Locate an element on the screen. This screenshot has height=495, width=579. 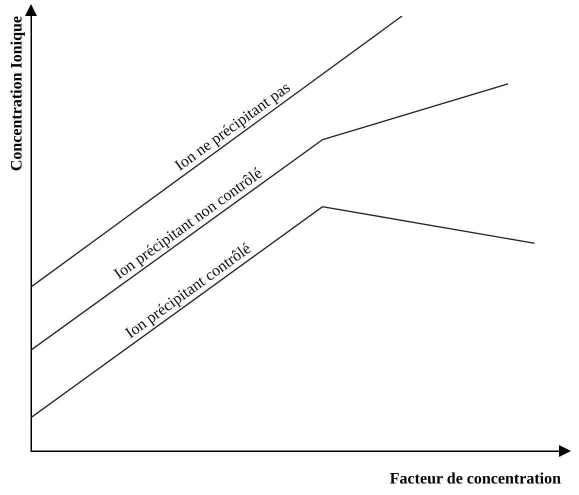
x-axis-title: Facteur de concentration is located at coordinates (476, 479).